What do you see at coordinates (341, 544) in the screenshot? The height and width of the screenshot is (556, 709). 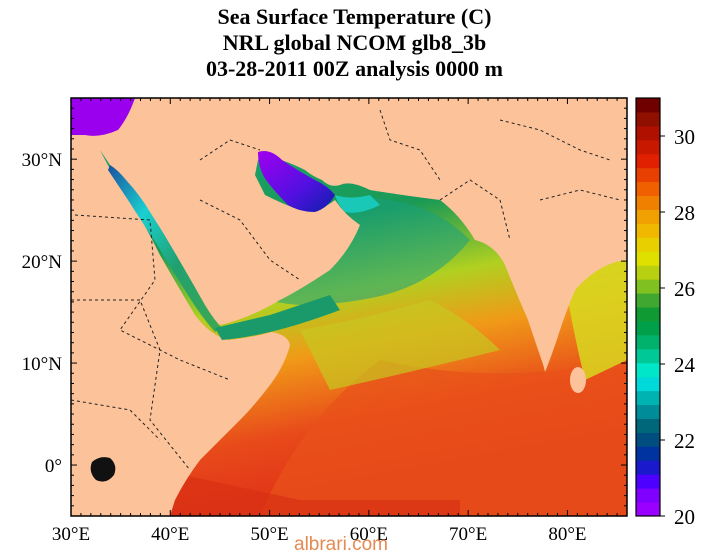 I see `watermark-text: albrari.com` at bounding box center [341, 544].